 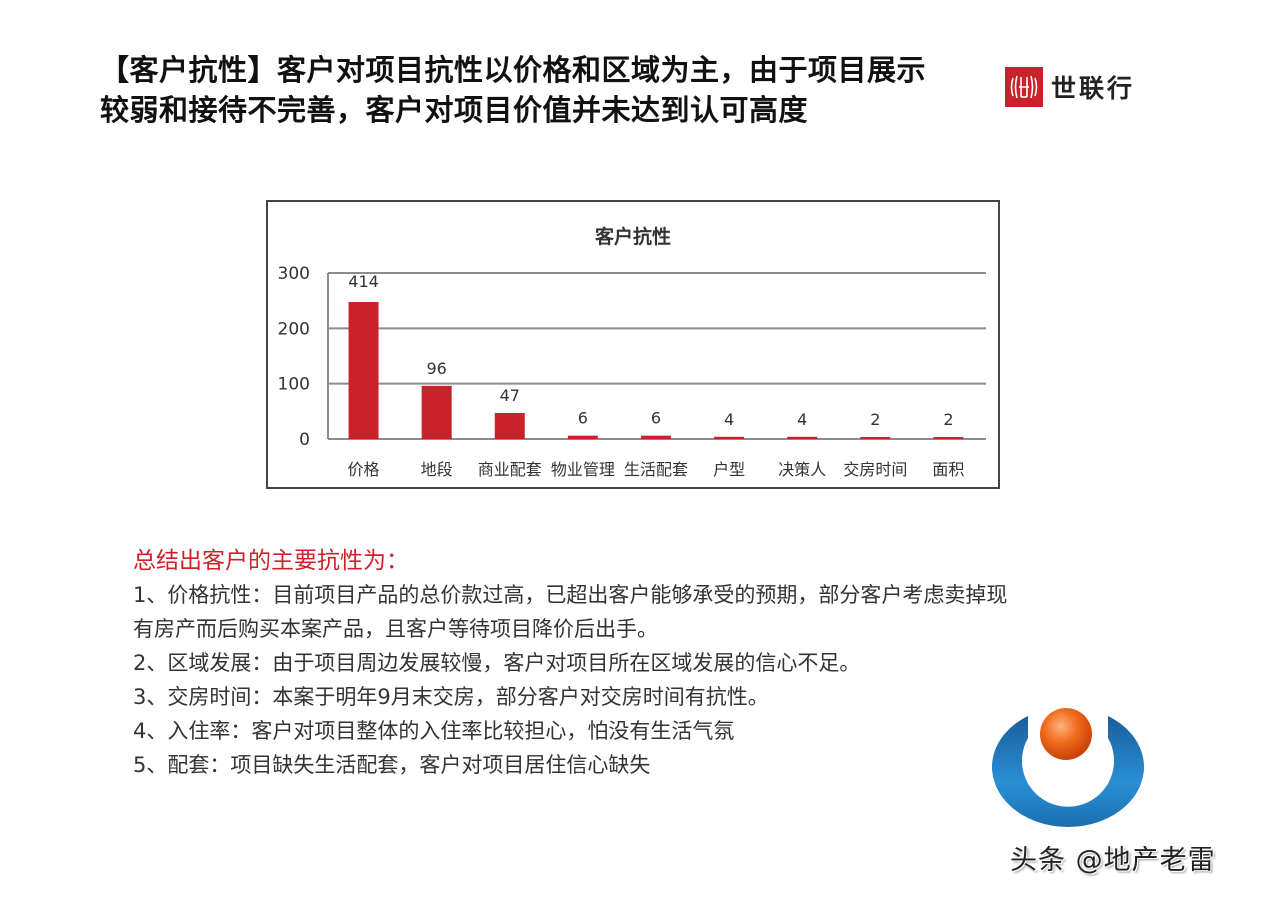 I want to click on x-category-label: 决策人, so click(x=802, y=469).